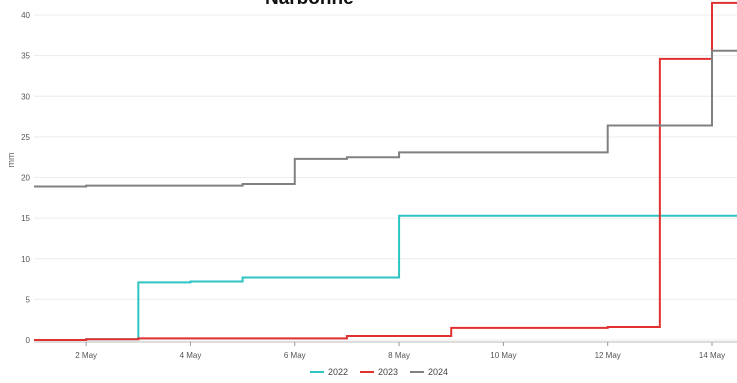  I want to click on x-tick-label: 10 May, so click(503, 355).